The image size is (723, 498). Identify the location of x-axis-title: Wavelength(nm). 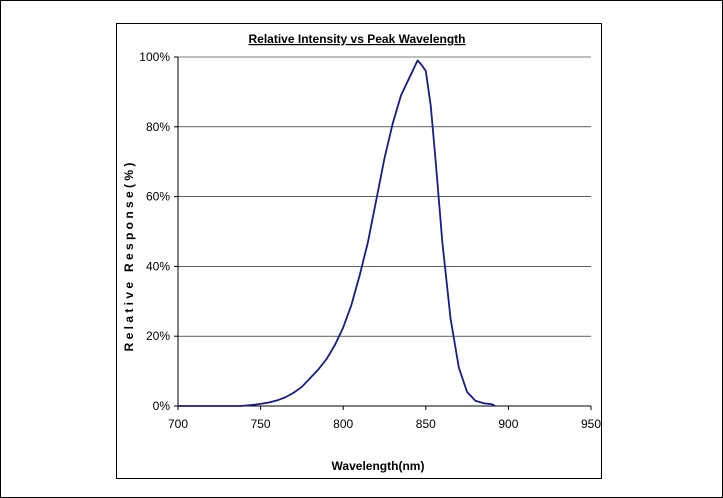
(378, 466).